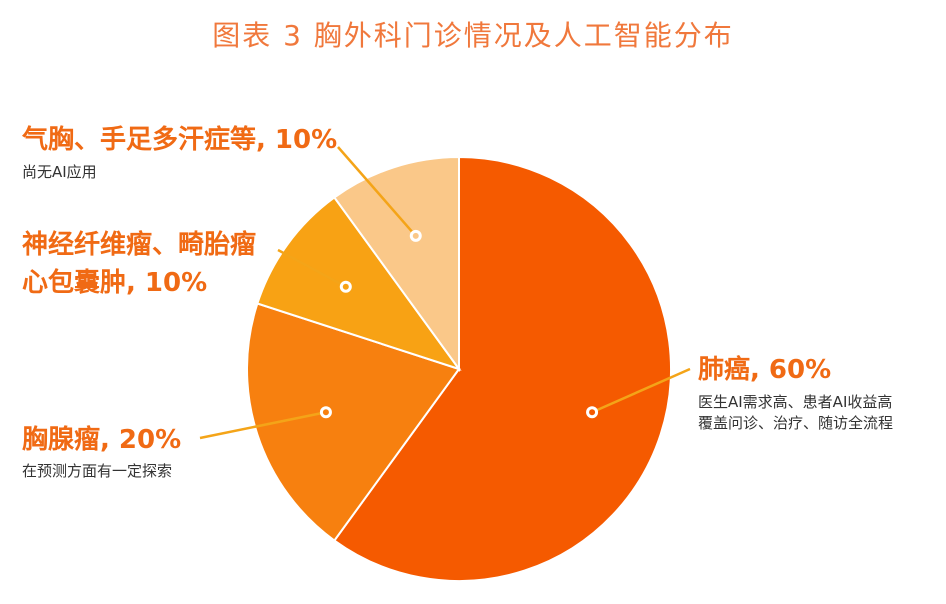 This screenshot has width=946, height=604. I want to click on slice-note-pneumothorax: 尚无AI应用, so click(59, 172).